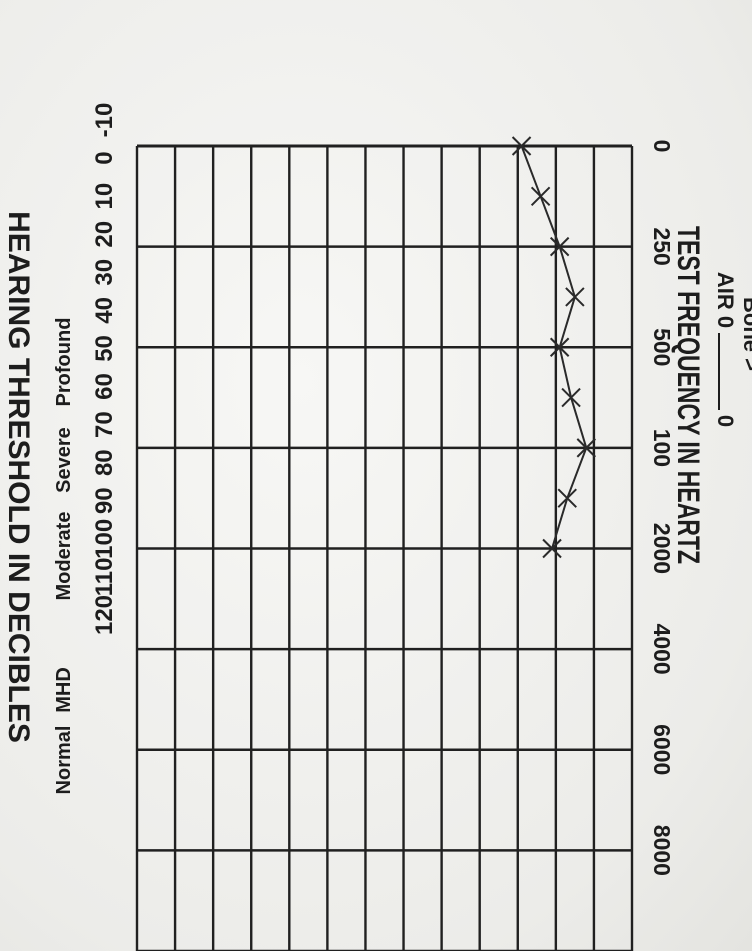 The width and height of the screenshot is (752, 951). Describe the element at coordinates (688, 395) in the screenshot. I see `x-axis-title: TEST FREQUENCY IN HEARTZ` at that location.